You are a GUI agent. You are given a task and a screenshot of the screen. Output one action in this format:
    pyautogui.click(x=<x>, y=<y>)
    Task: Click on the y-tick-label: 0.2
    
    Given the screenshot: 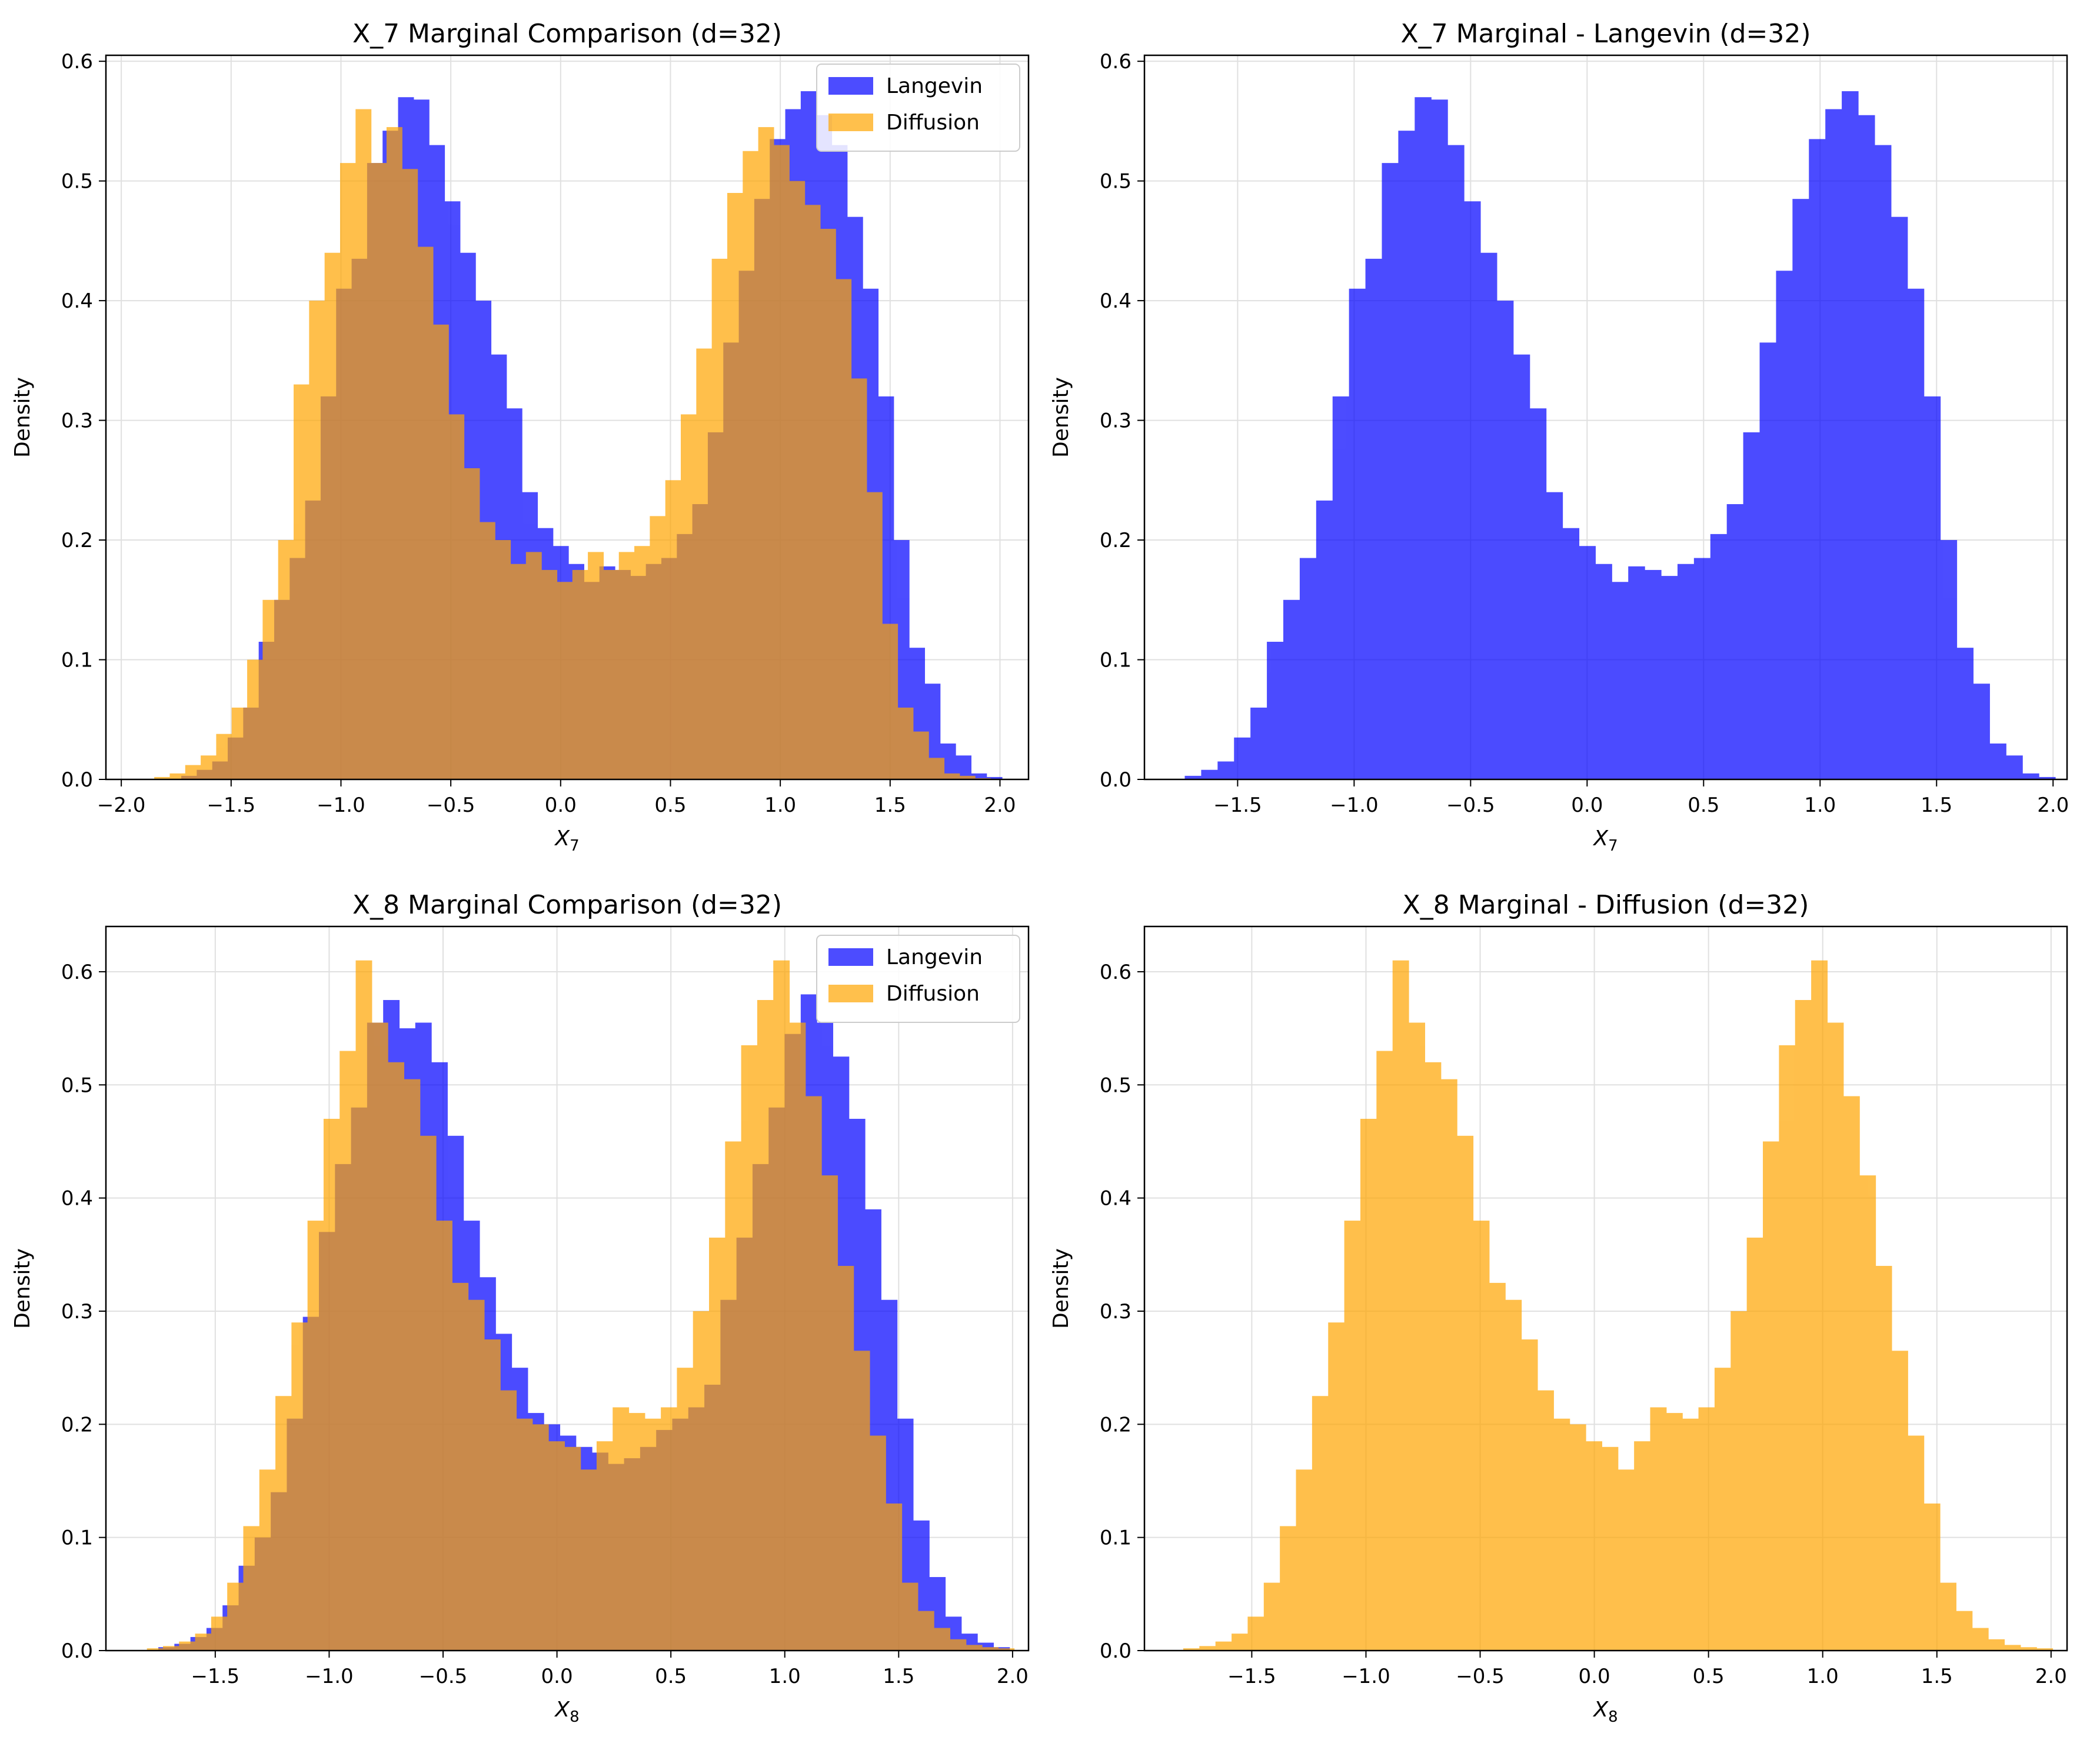 What is the action you would take?
    pyautogui.click(x=1115, y=1424)
    